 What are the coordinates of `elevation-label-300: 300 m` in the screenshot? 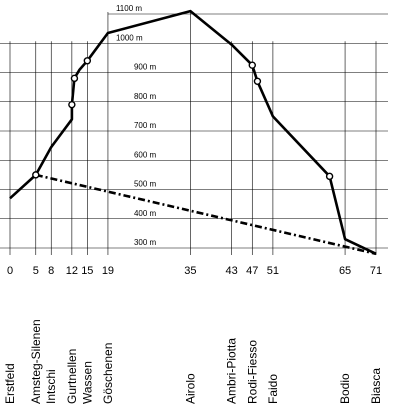 It's located at (145, 242).